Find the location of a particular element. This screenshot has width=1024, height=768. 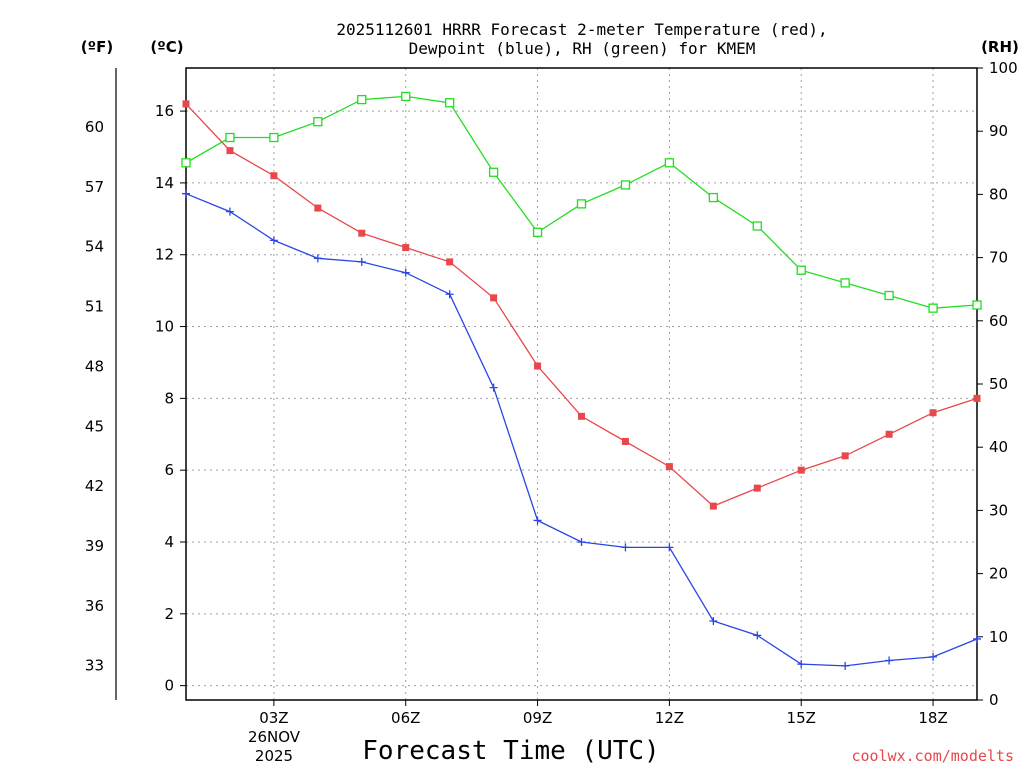

rh-tick-label: 80 is located at coordinates (998, 194).